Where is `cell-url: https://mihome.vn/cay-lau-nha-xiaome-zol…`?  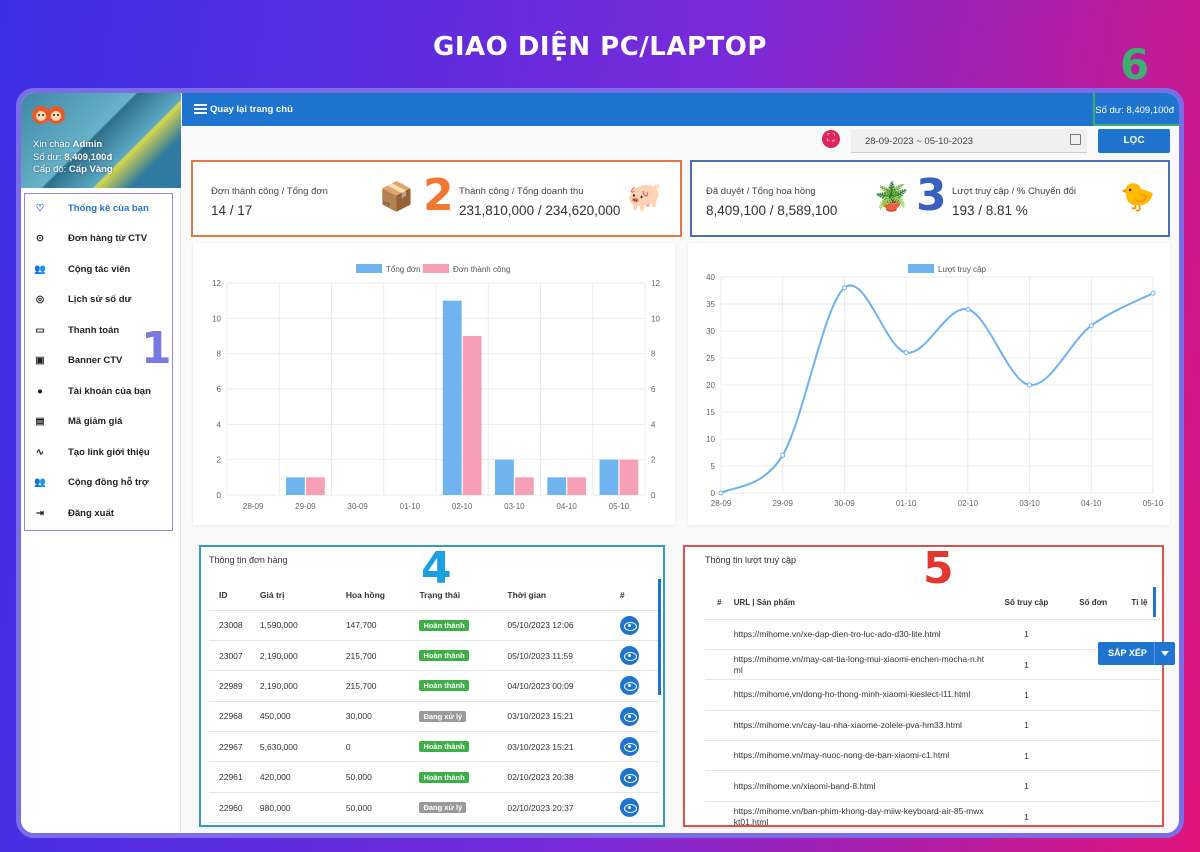 cell-url: https://mihome.vn/cay-lau-nha-xiaome-zol… is located at coordinates (859, 726).